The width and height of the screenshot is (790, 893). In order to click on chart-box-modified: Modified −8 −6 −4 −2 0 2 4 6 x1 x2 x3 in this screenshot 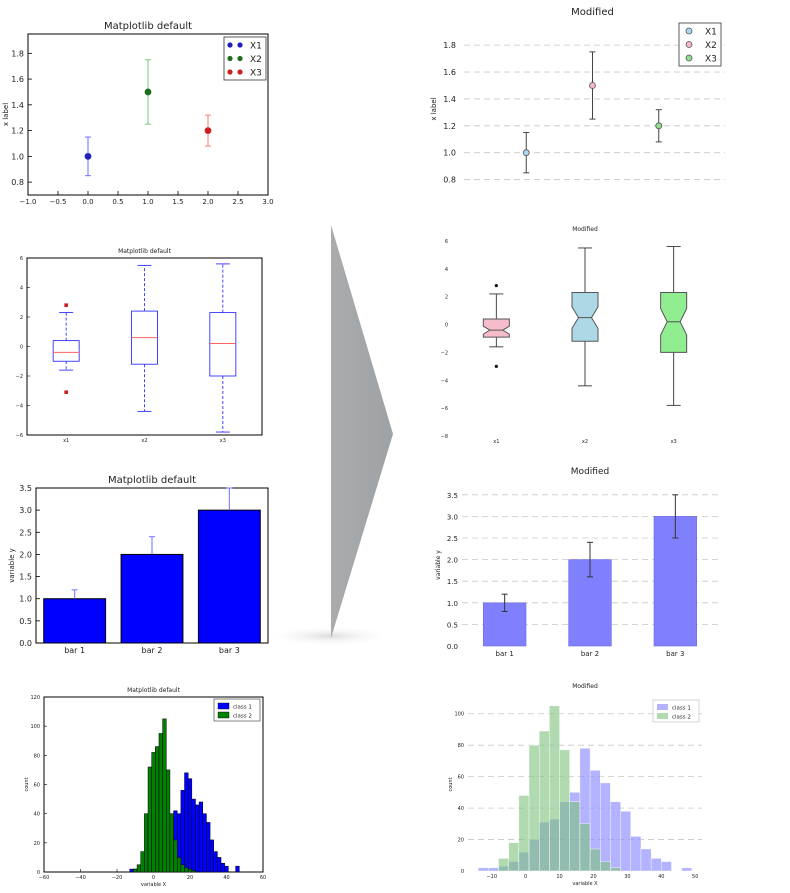, I will do `click(564, 335)`.